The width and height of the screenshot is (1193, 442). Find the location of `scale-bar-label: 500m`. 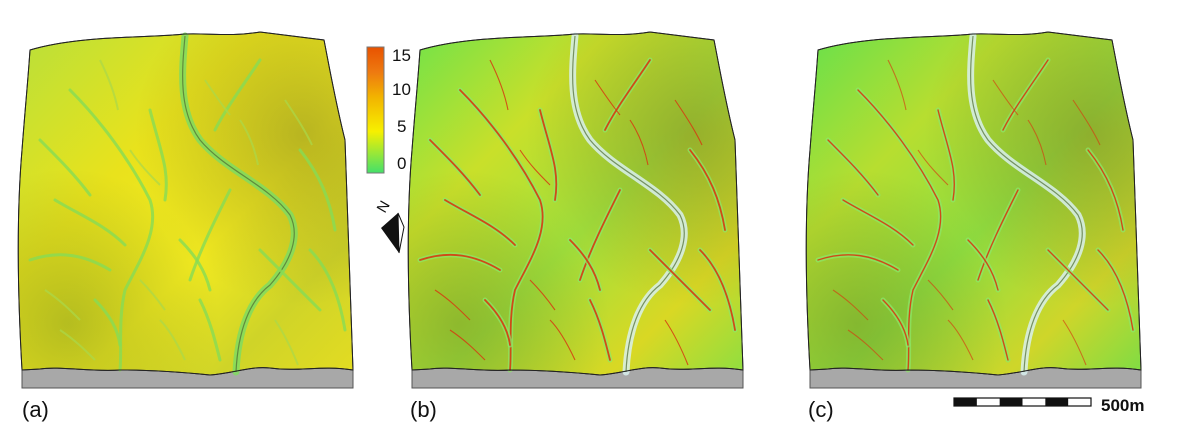

scale-bar-label: 500m is located at coordinates (1123, 405).